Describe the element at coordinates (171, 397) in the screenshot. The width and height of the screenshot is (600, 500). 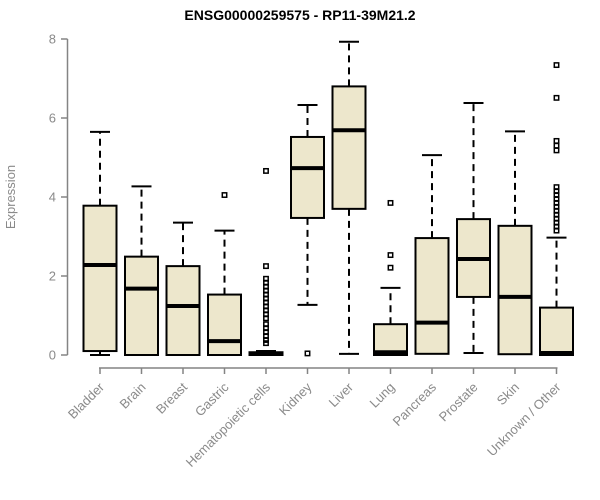
I see `x-tick-label-breast: Breast` at that location.